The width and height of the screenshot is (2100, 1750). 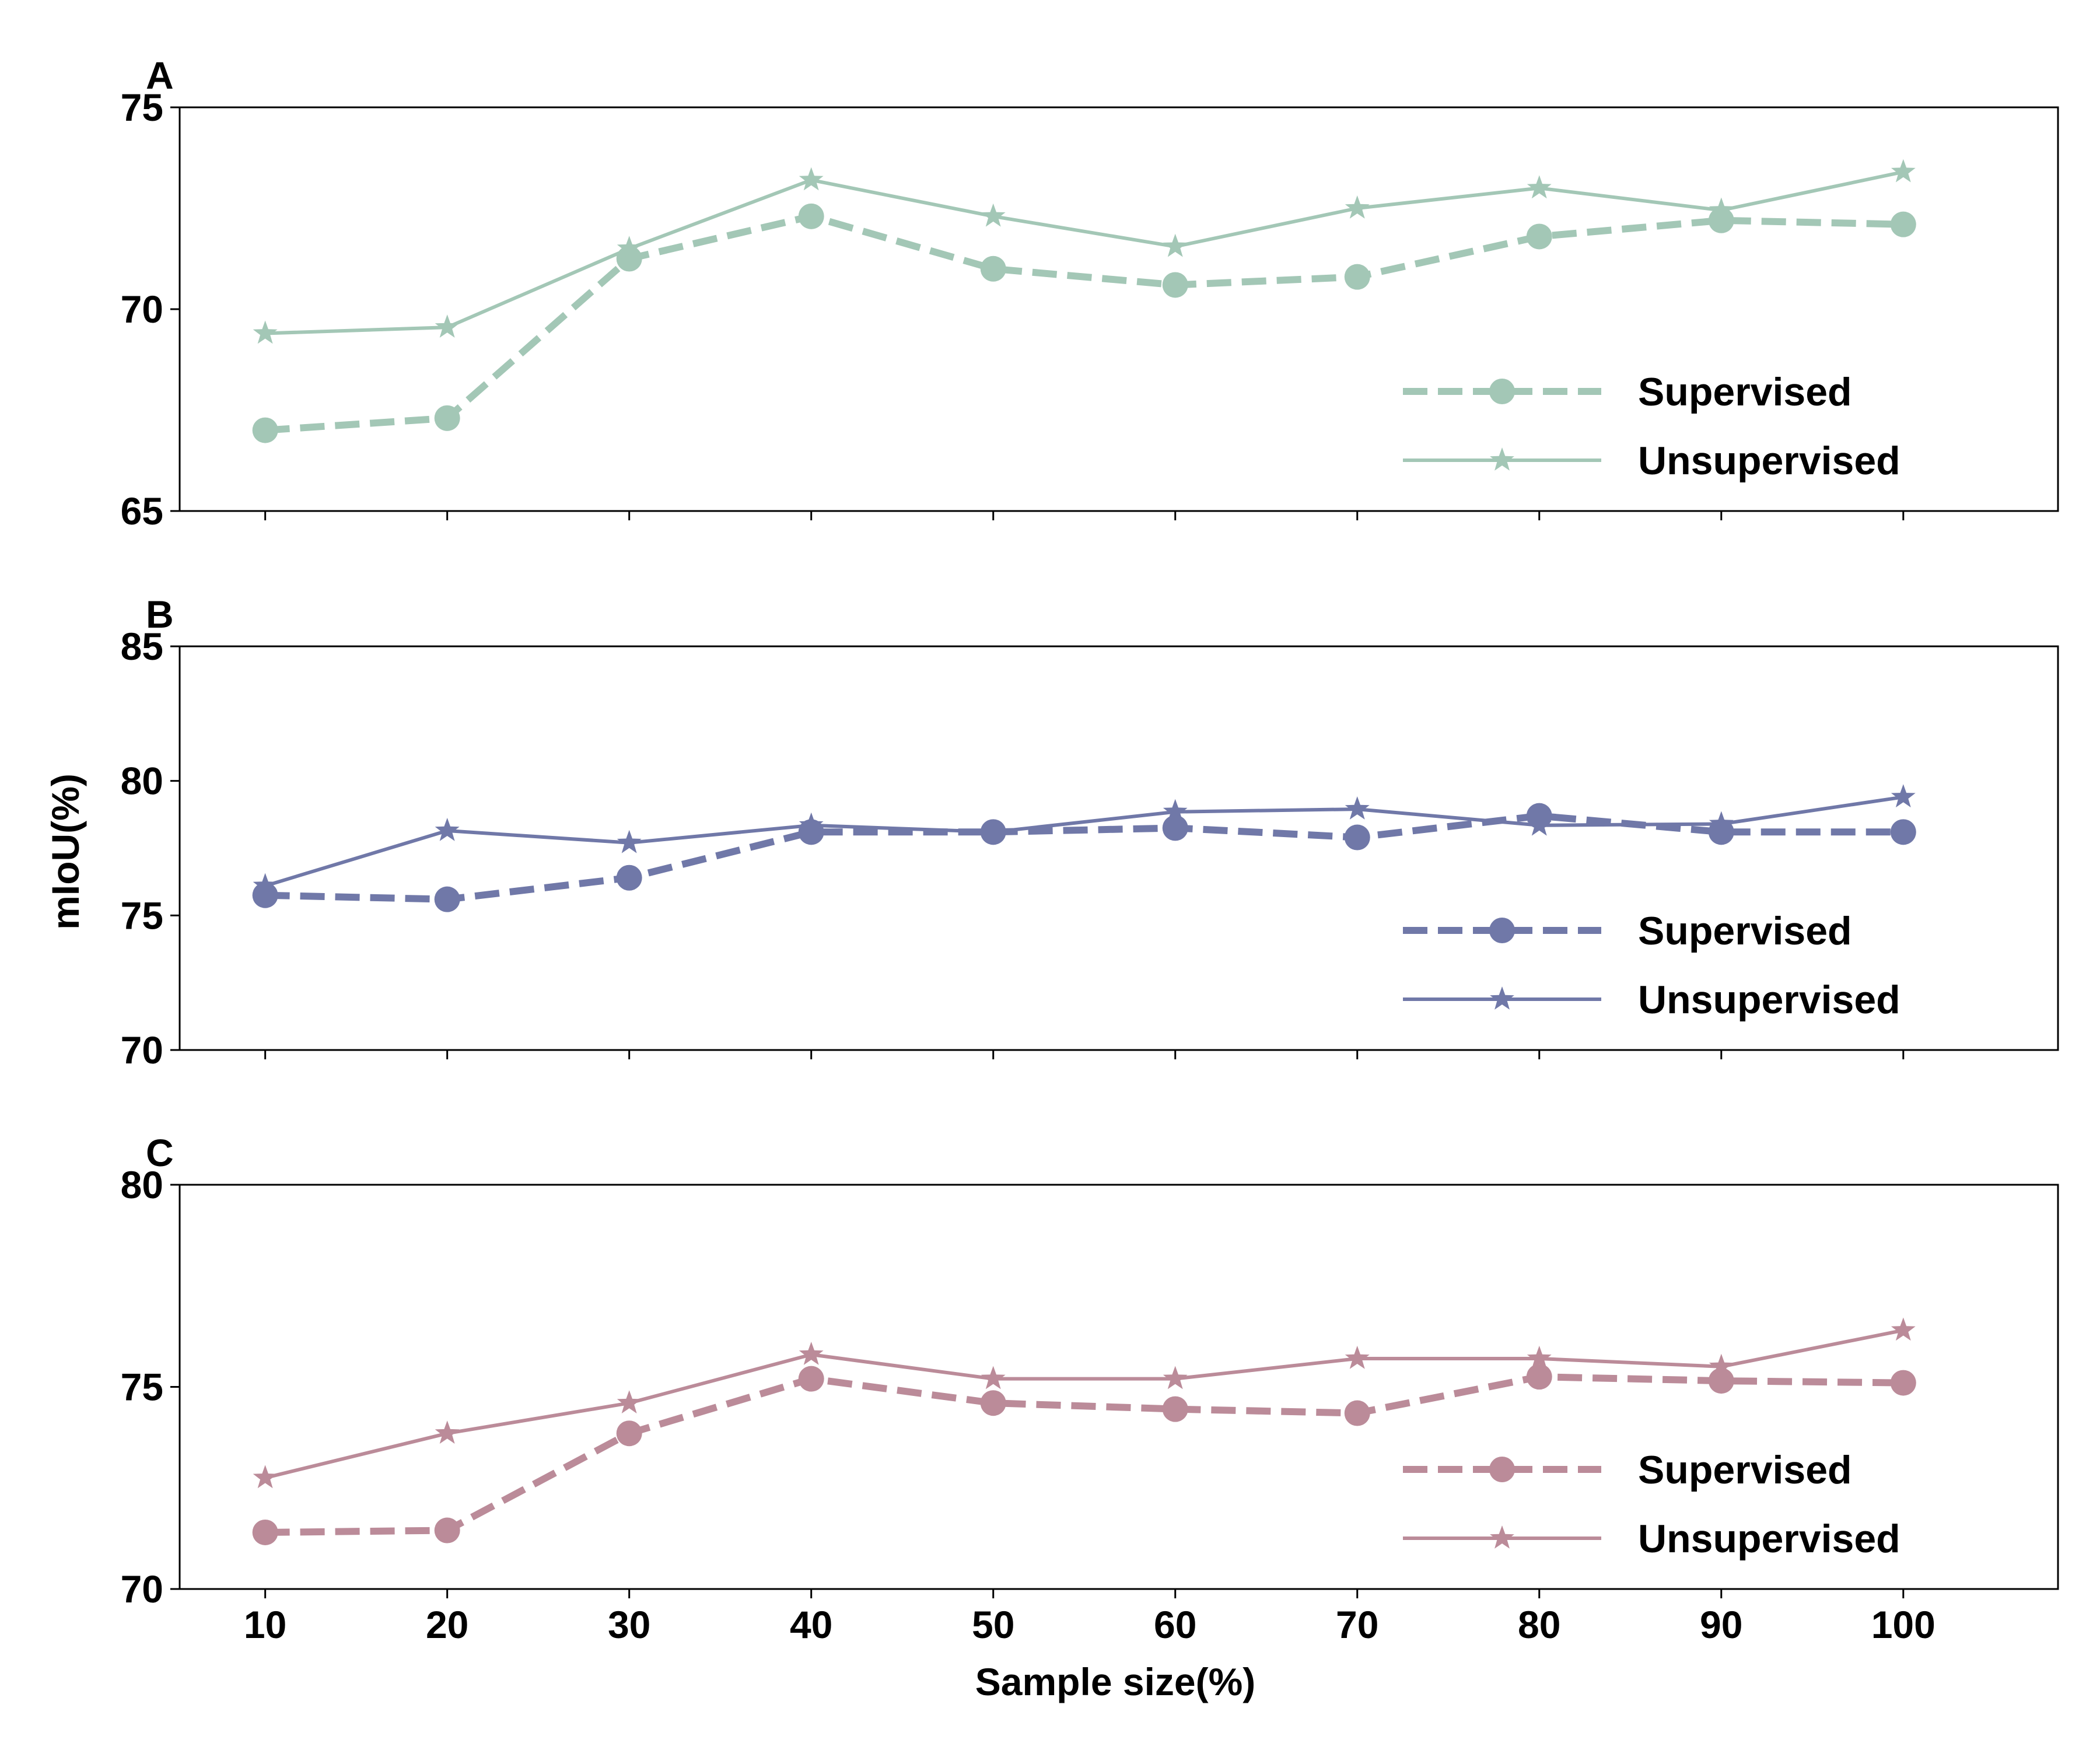 What do you see at coordinates (1721, 1624) in the screenshot?
I see `x-tick-label: 90` at bounding box center [1721, 1624].